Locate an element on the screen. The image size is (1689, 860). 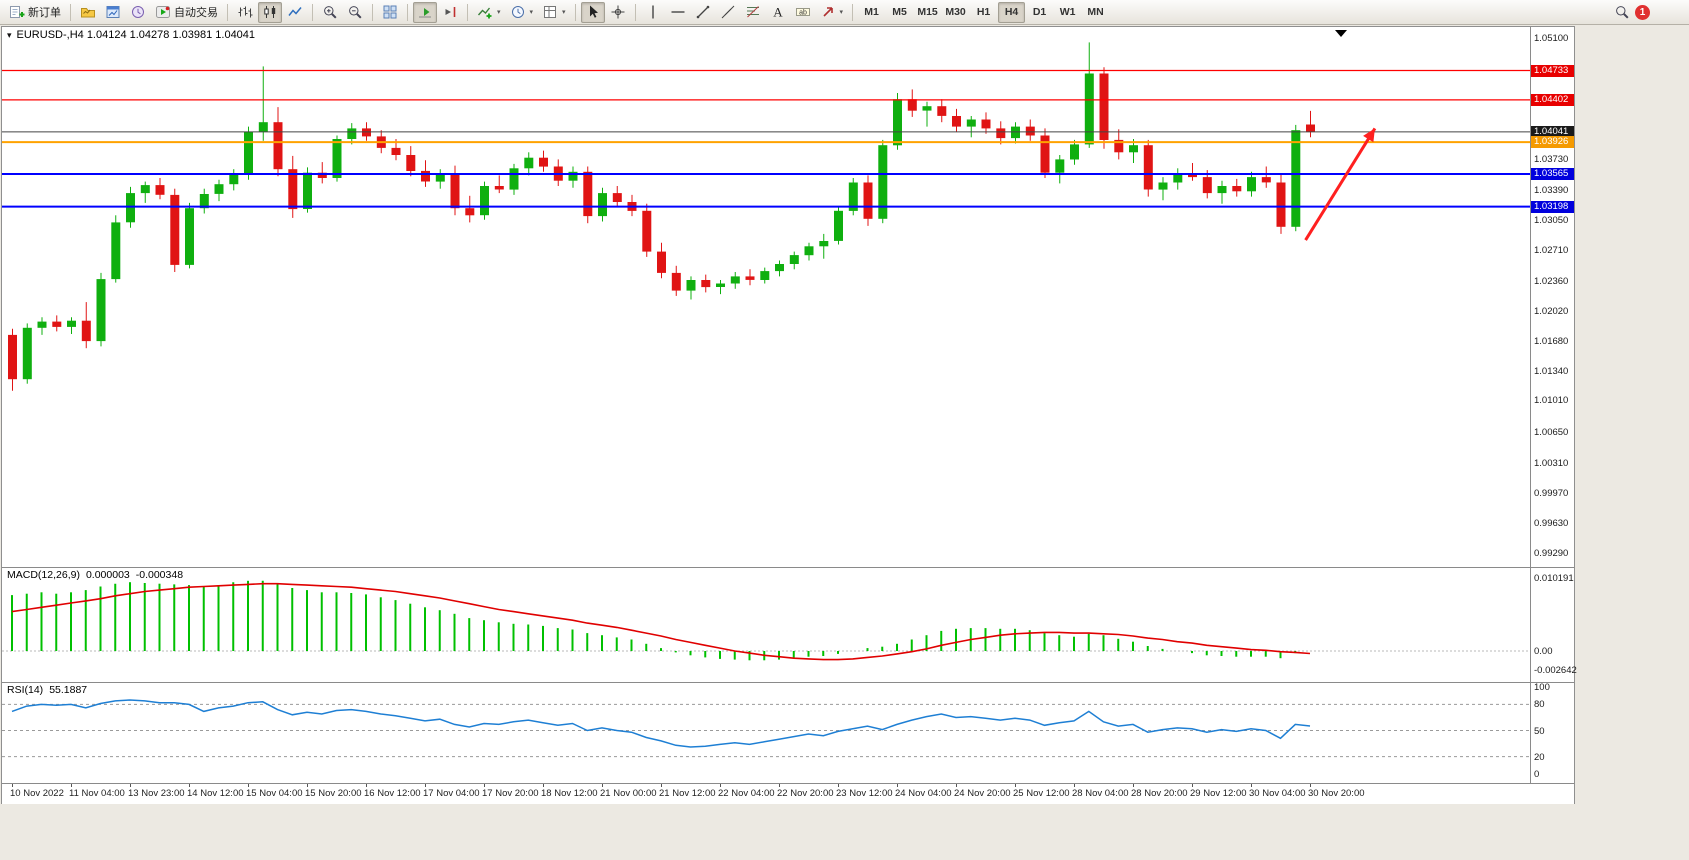
rsi-panel: RSI(14) 55.1887 100 80 50 20 0 is located at coordinates (788, 733).